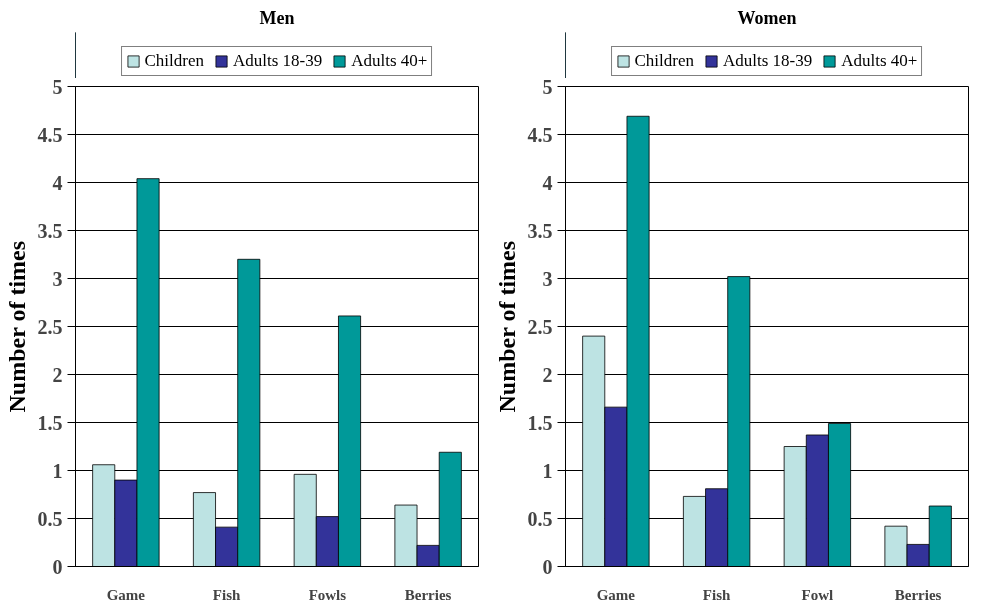 The image size is (1005, 611). I want to click on chart-title: Women, so click(767, 17).